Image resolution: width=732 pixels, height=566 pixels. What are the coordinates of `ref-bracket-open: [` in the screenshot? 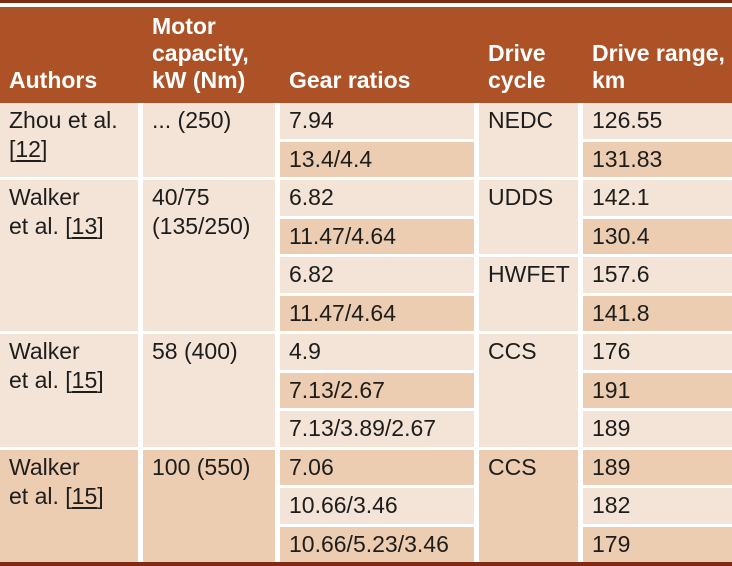 It's located at (12, 149).